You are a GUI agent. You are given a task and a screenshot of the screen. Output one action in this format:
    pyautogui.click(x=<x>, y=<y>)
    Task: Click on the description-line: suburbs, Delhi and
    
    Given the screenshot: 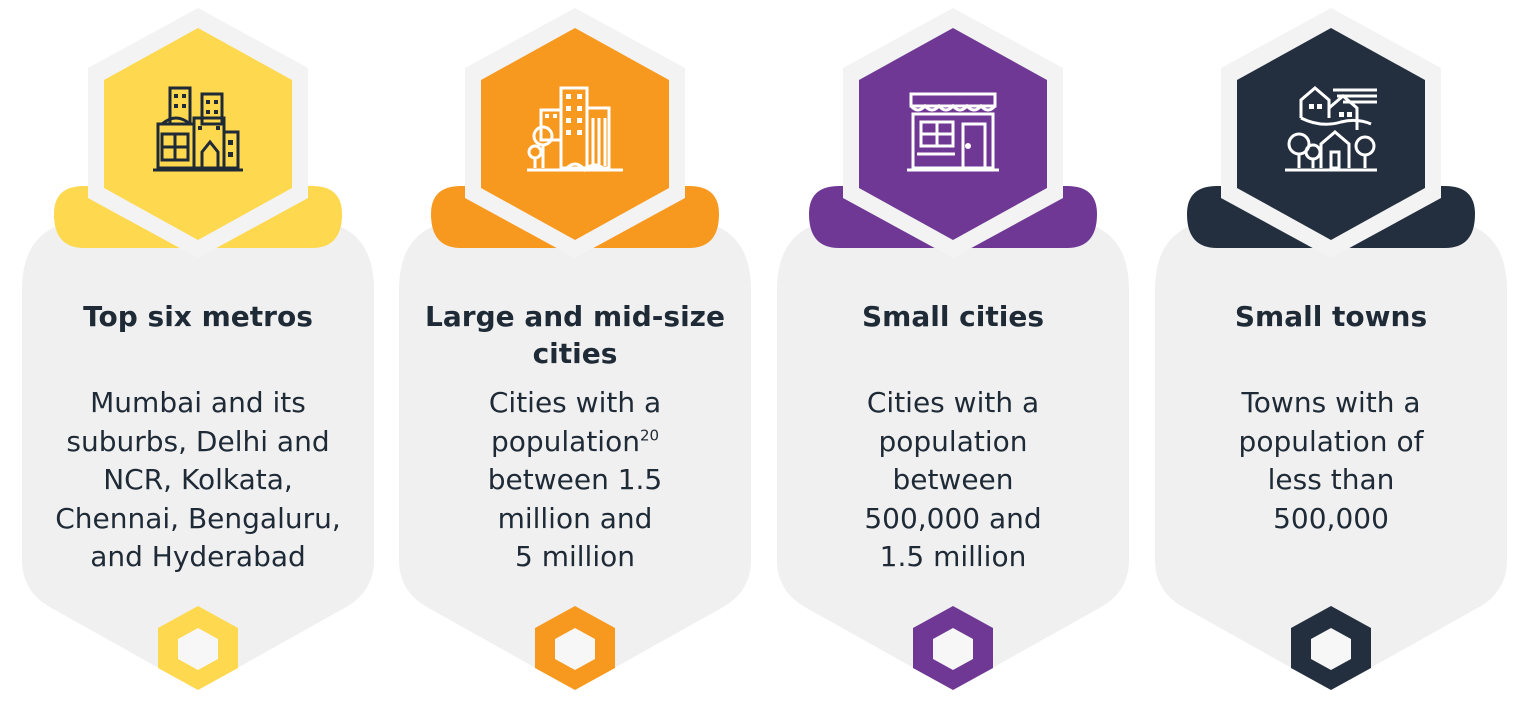 What is the action you would take?
    pyautogui.click(x=198, y=441)
    